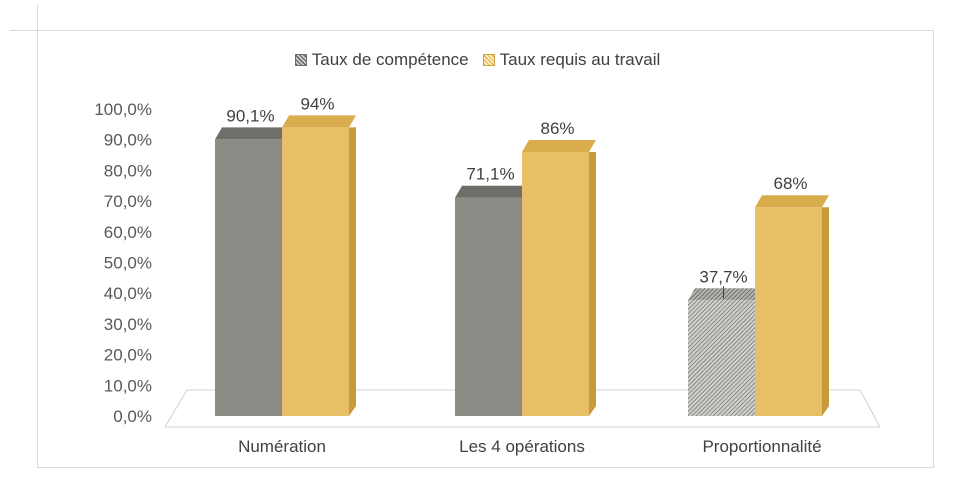 Image resolution: width=955 pixels, height=490 pixels. I want to click on corner-guide-horizontal, so click(23, 30).